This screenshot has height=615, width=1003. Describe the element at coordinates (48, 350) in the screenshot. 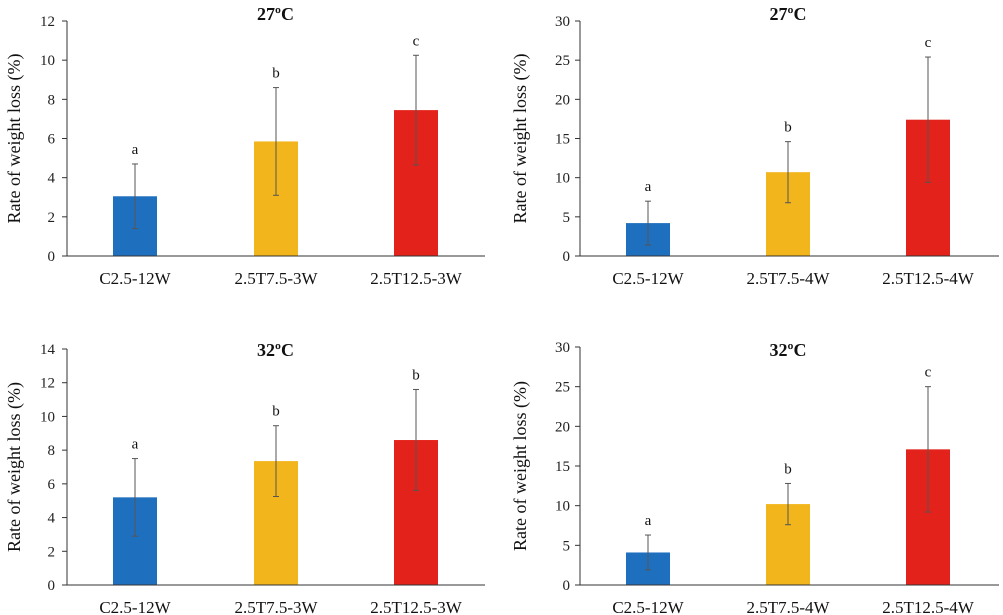

I see `y-tick-label: 14` at that location.